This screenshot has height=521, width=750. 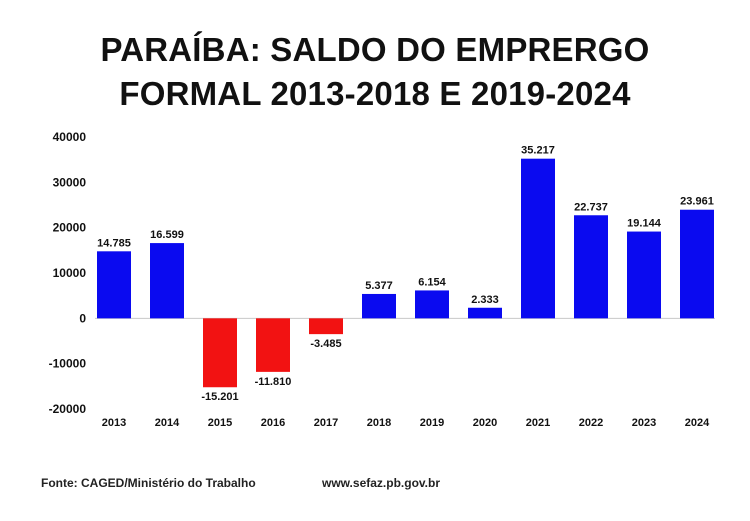 What do you see at coordinates (68, 364) in the screenshot?
I see `y-tick-label: -10000` at bounding box center [68, 364].